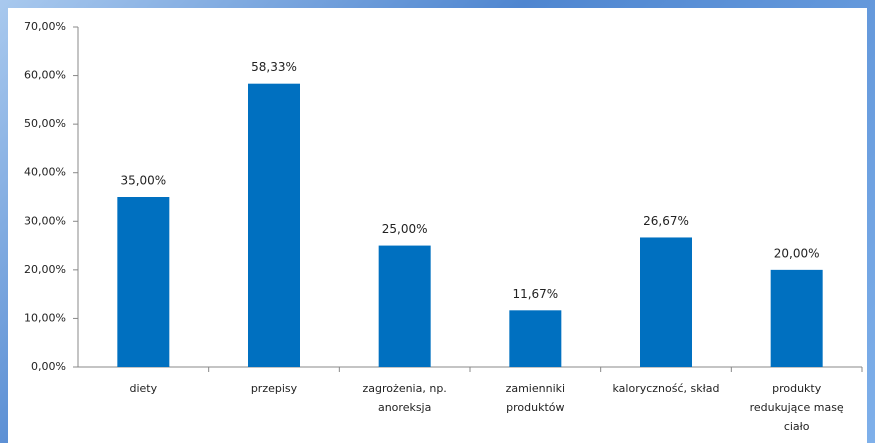  Describe the element at coordinates (797, 388) in the screenshot. I see `x-tick-label: produkty` at that location.